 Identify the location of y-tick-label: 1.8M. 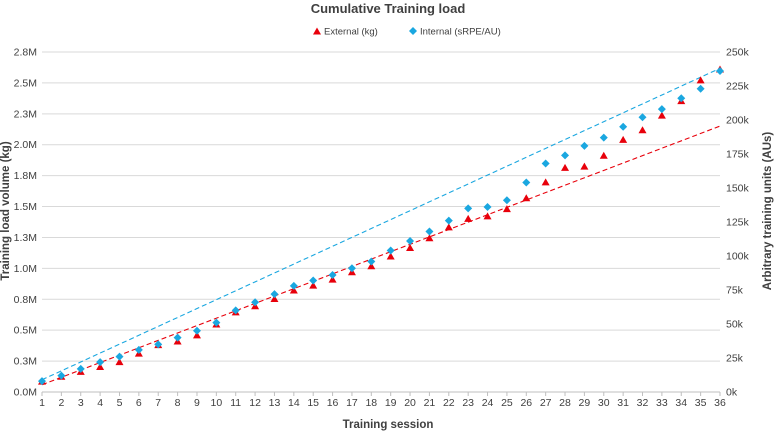
(25, 176).